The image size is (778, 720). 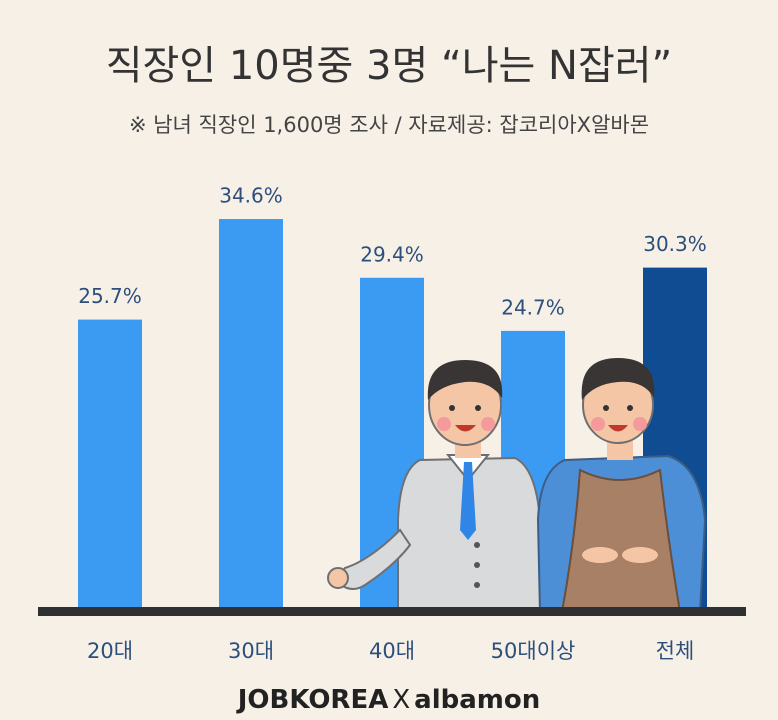 I want to click on chart-title: 직장인 10명중 3명 “나는 N잡러”, so click(x=389, y=66).